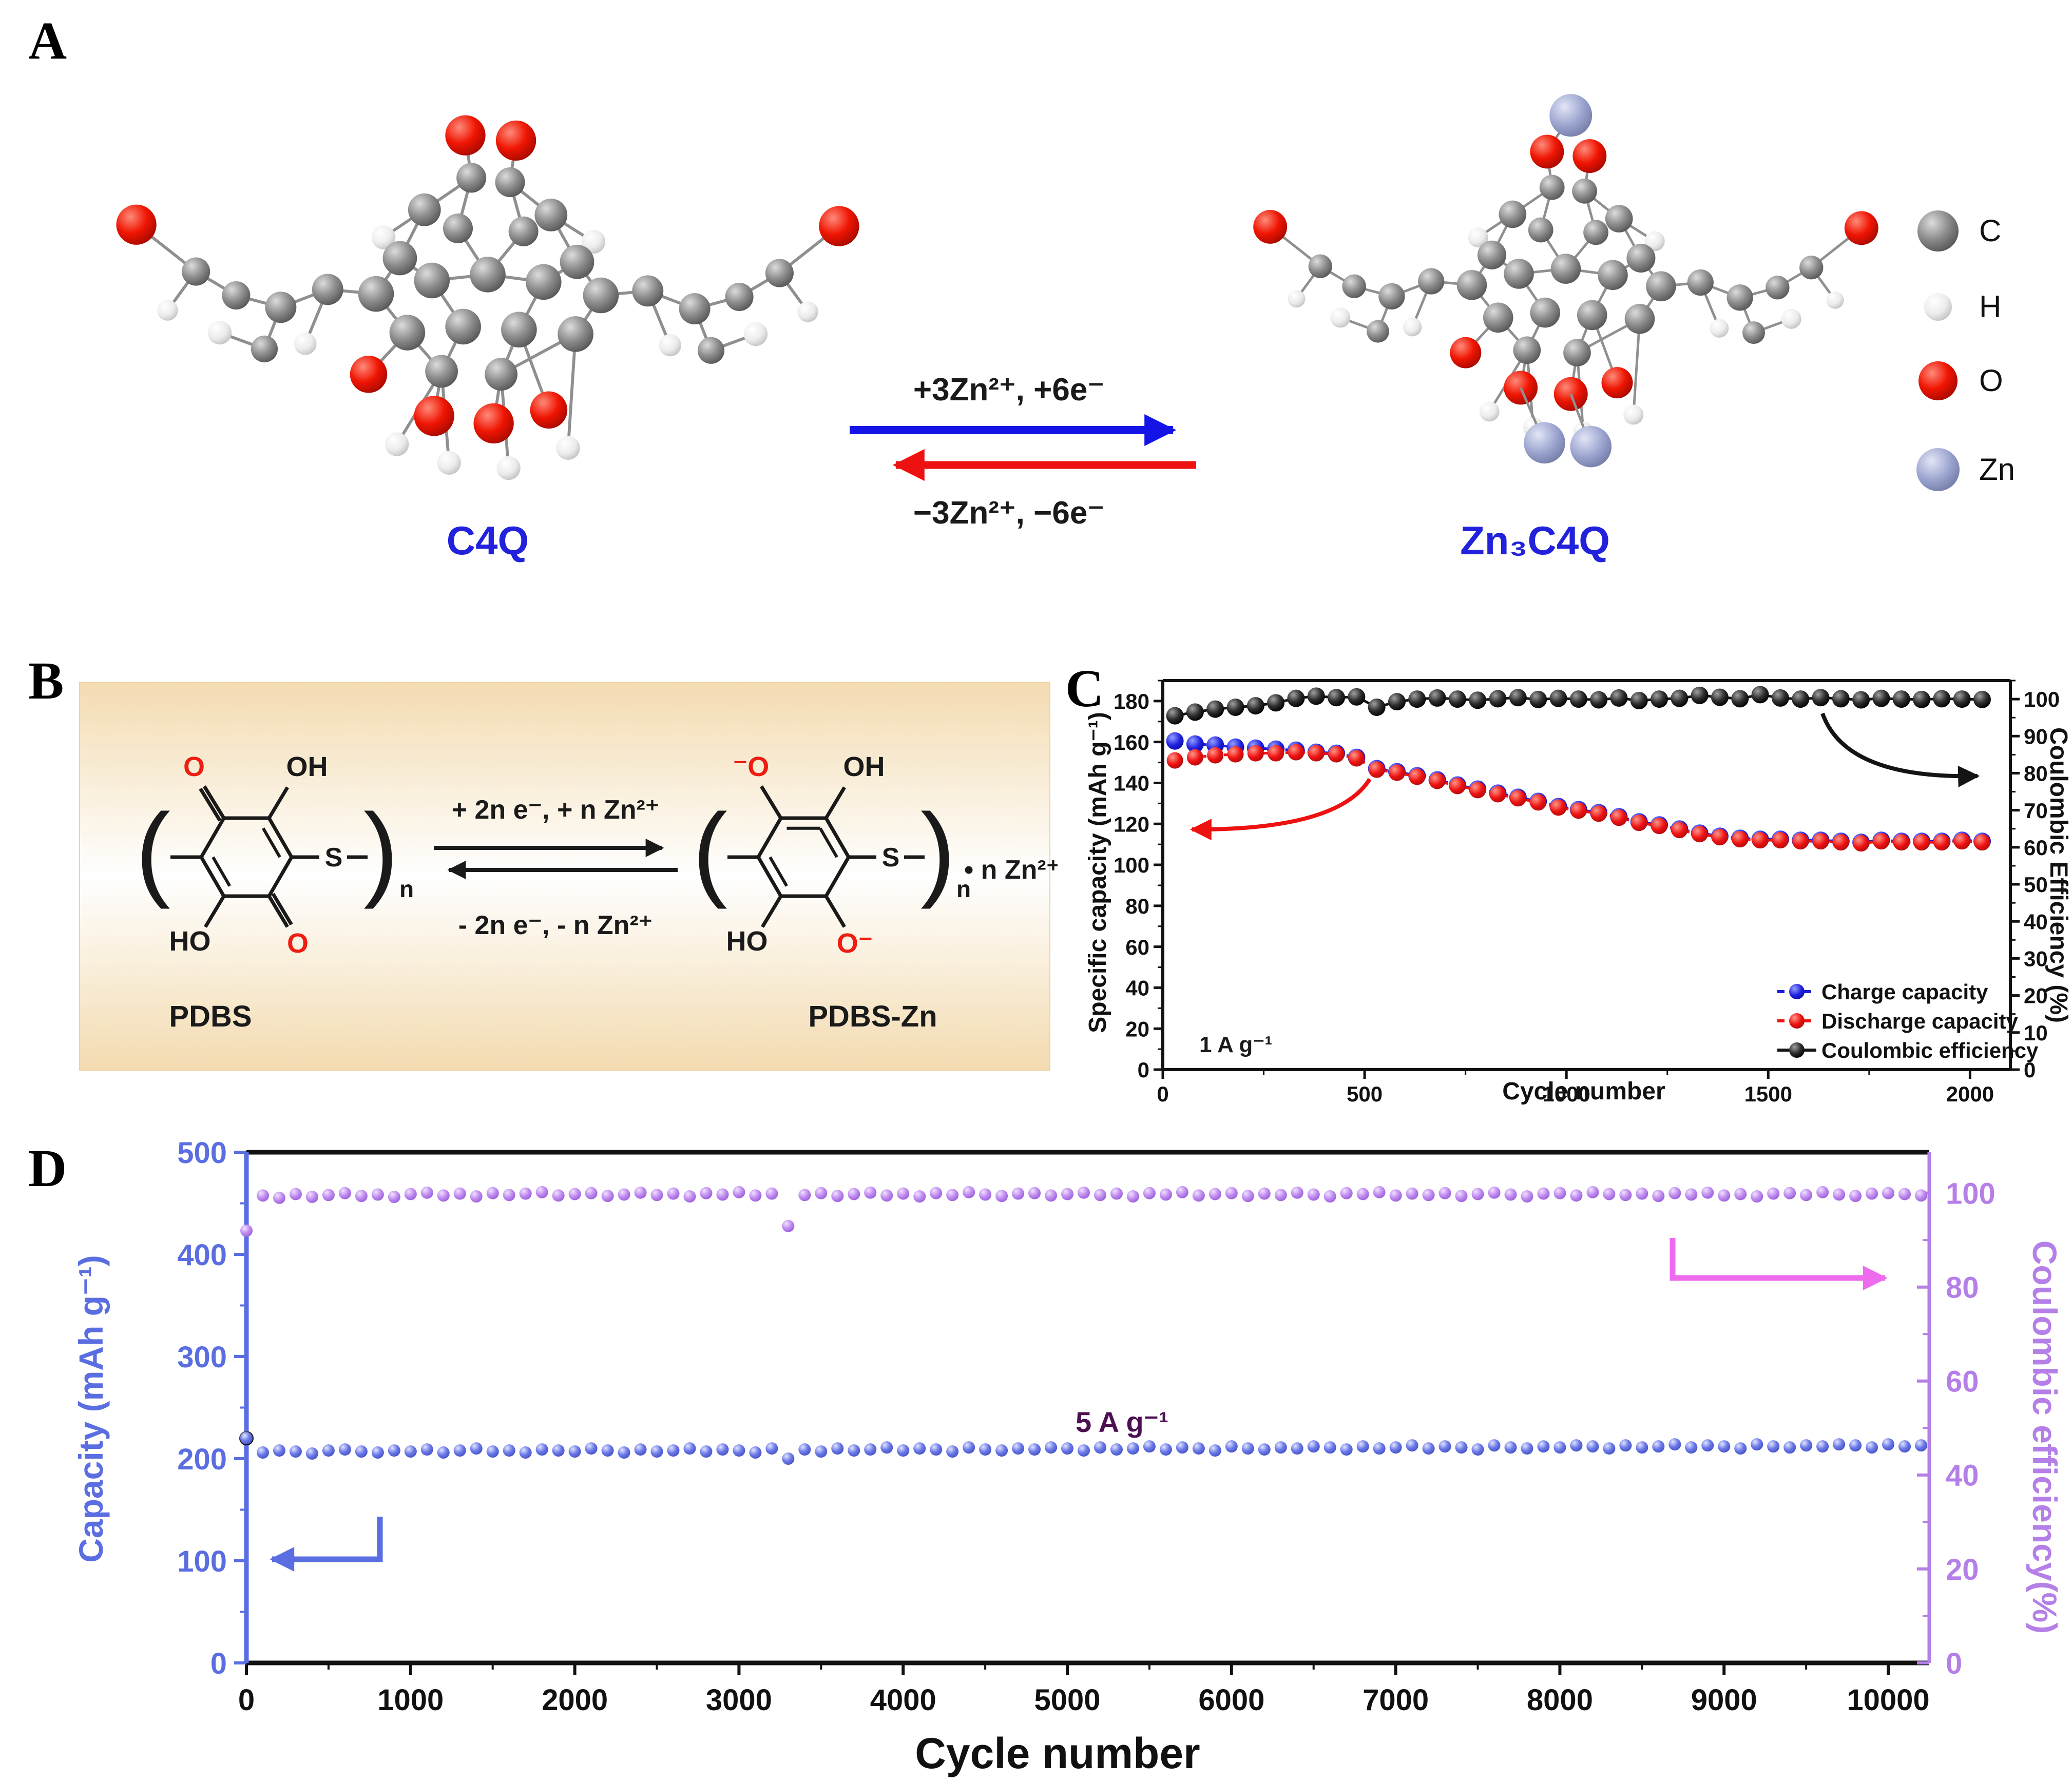 The width and height of the screenshot is (2072, 1782). What do you see at coordinates (1131, 783) in the screenshot?
I see `y-left-tick-label: 140` at bounding box center [1131, 783].